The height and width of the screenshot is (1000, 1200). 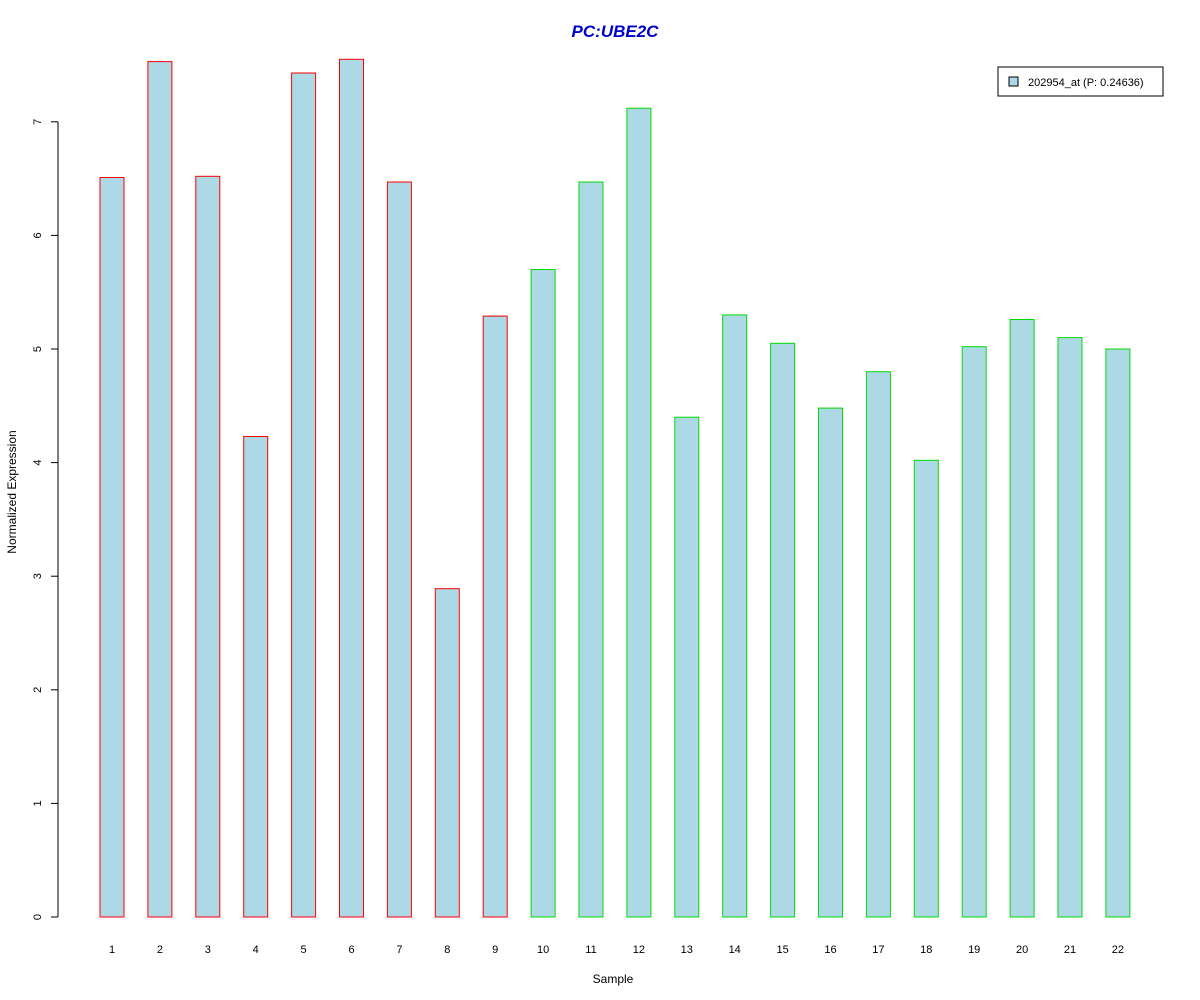 I want to click on x-tick-label: 13, so click(x=687, y=950).